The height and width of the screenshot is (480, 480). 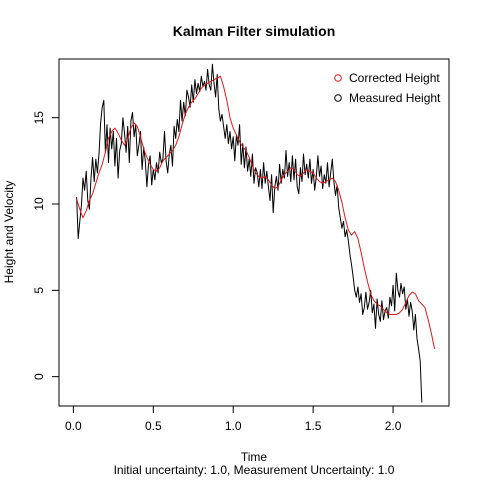 I want to click on y-axis: 0 5 10 15, so click(x=46, y=245).